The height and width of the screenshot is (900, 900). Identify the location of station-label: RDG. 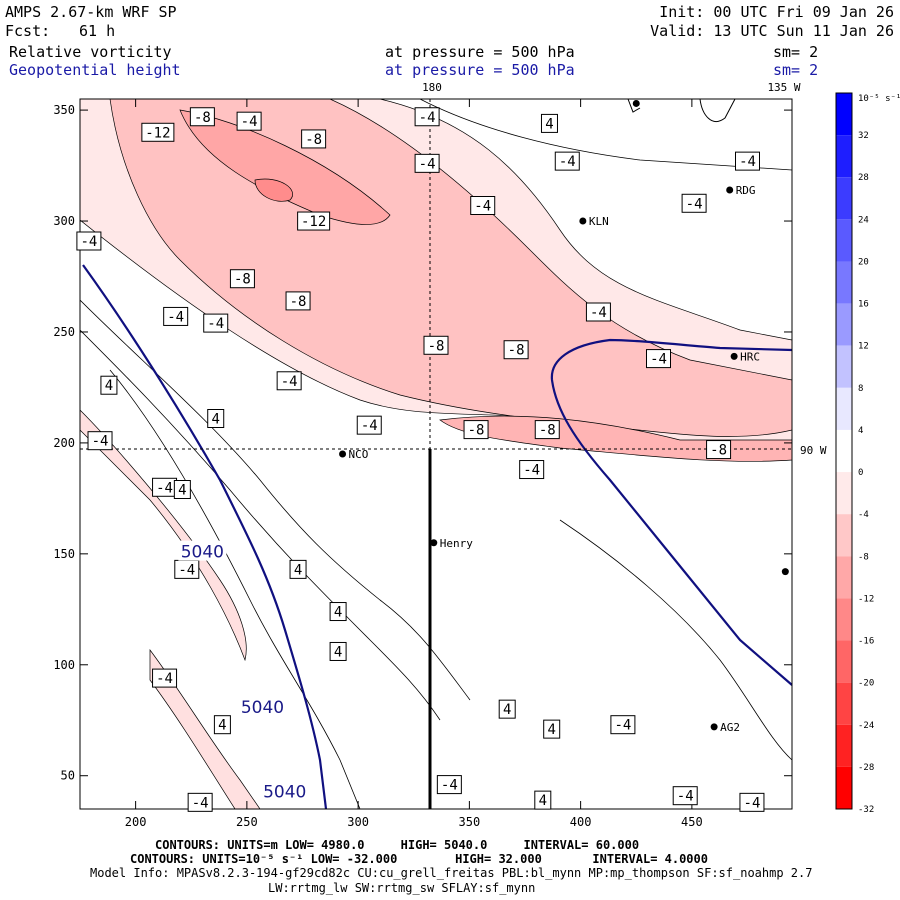
(746, 190).